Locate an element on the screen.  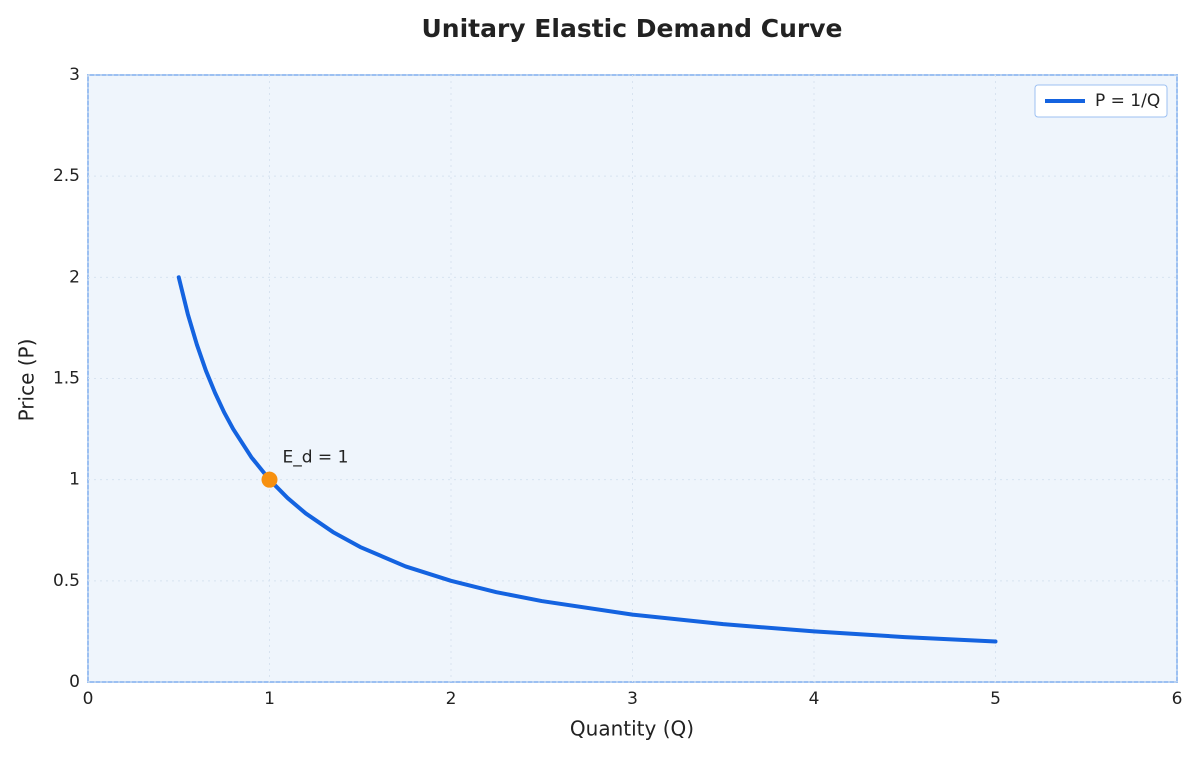
x-axis-label: Quantity (Q) is located at coordinates (632, 729).